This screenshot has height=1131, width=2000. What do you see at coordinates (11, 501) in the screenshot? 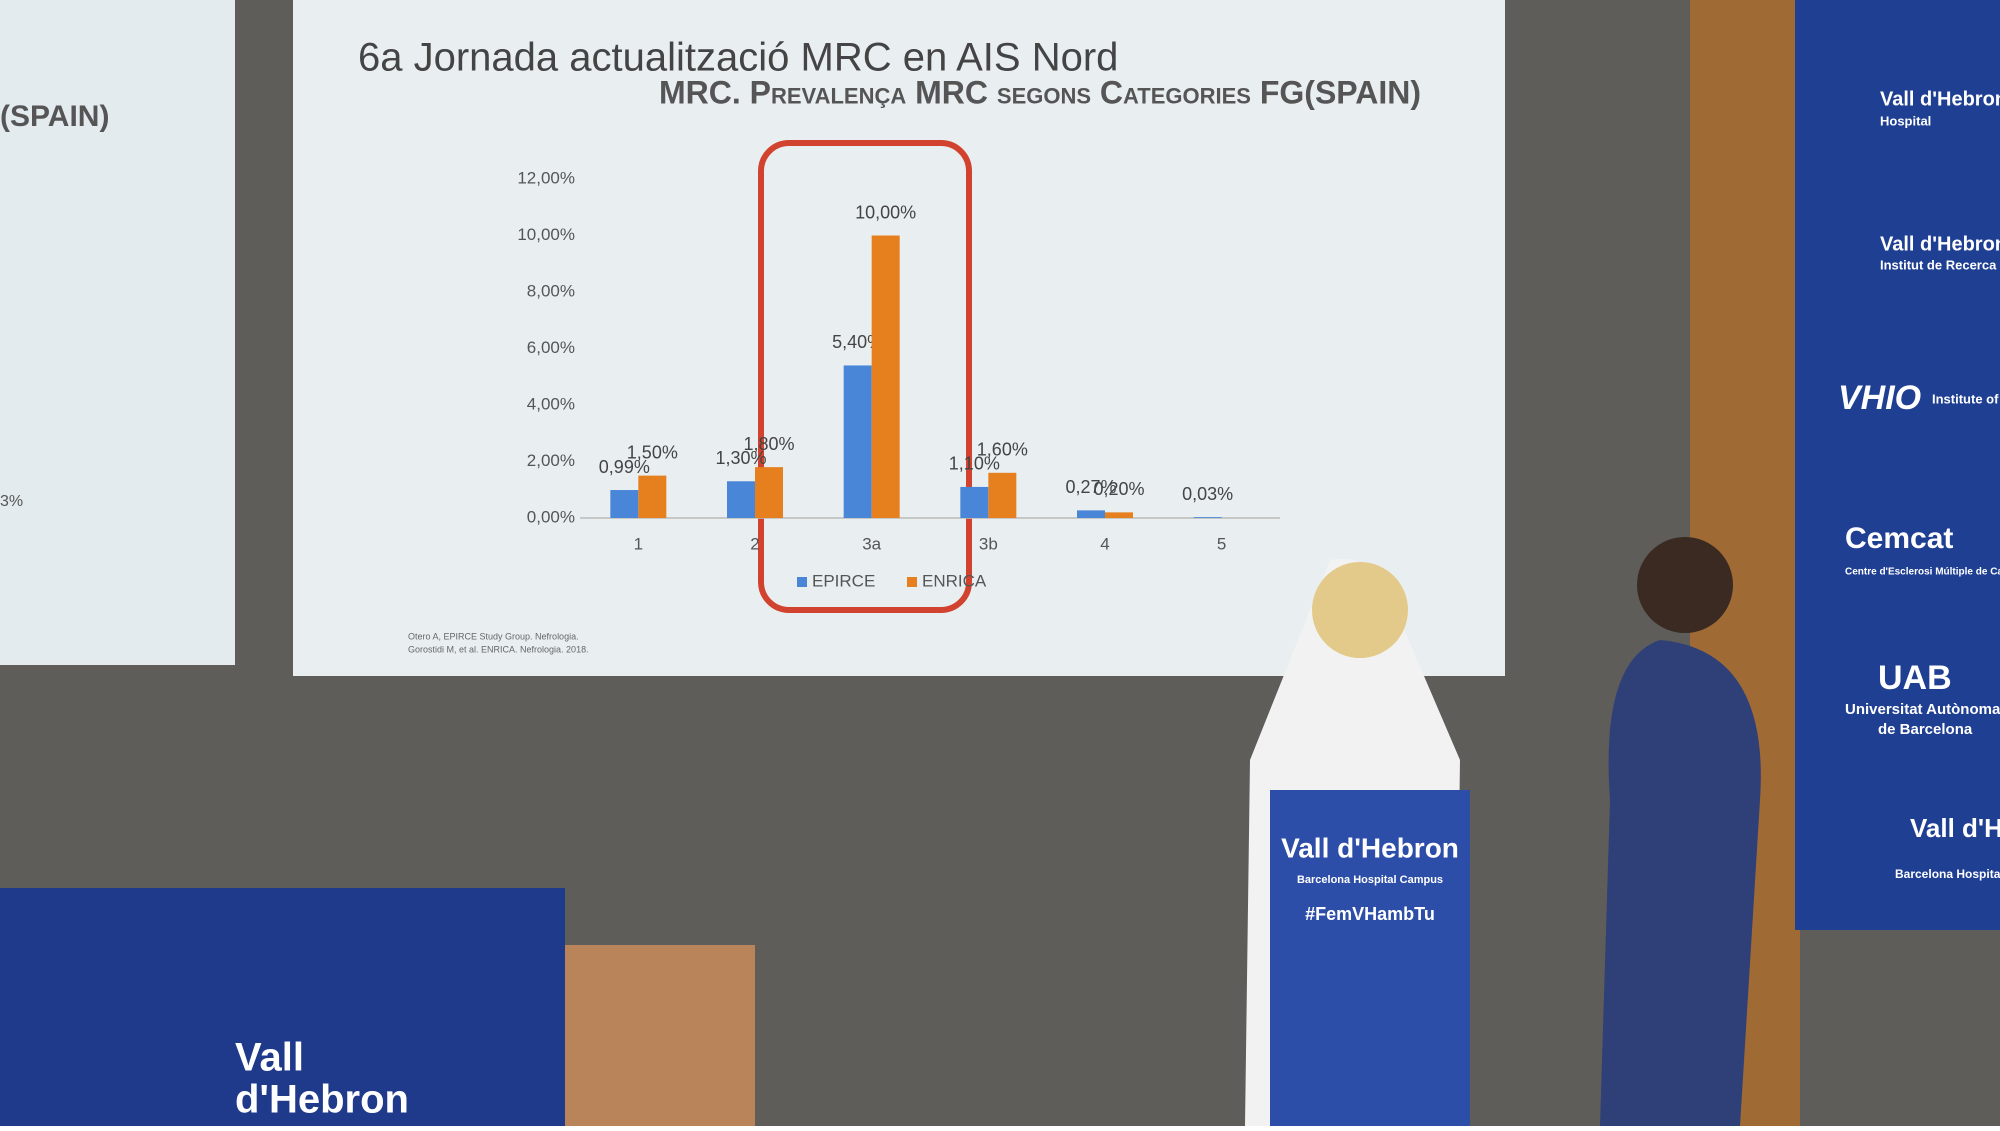
I see `left-slide-text: 3%` at bounding box center [11, 501].